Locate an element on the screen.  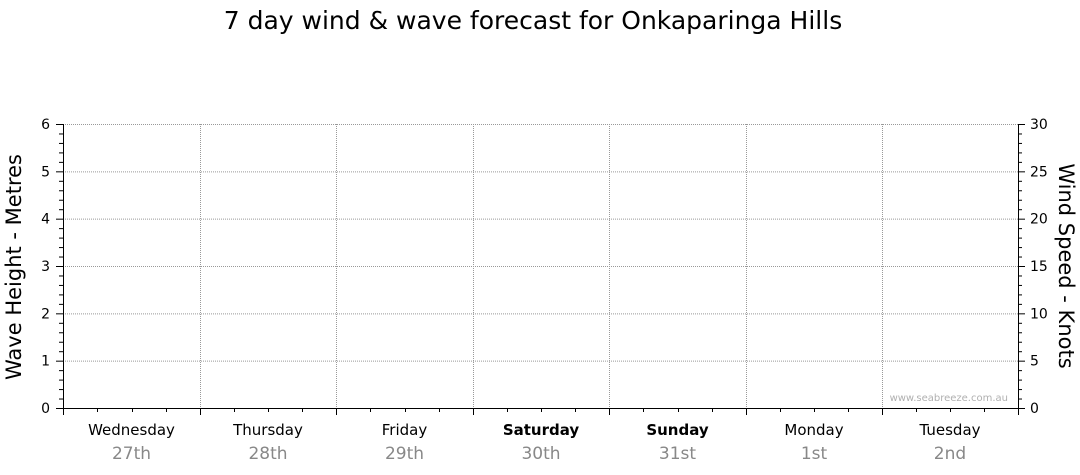
left-tick-label: 3 is located at coordinates (45, 267).